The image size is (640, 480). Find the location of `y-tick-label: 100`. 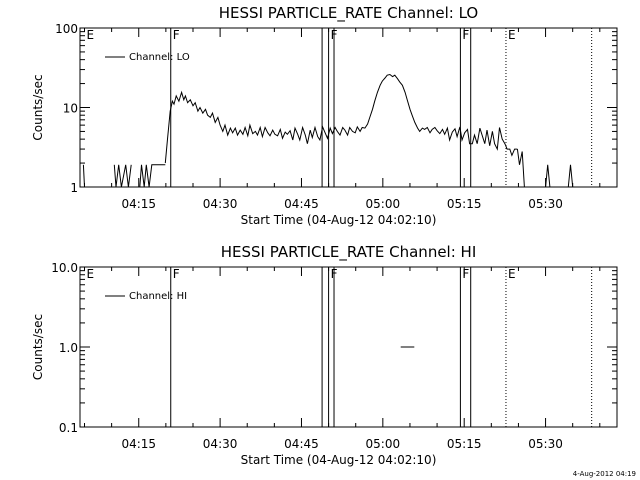

y-tick-label: 100 is located at coordinates (66, 29).